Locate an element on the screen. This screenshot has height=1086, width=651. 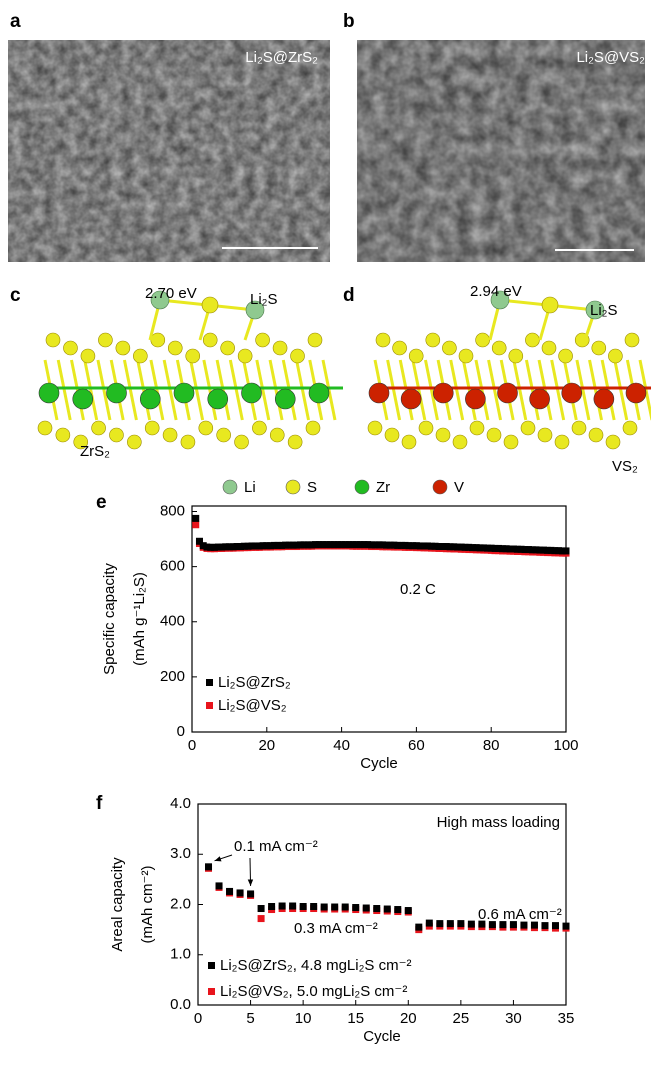
panel-label: a is located at coordinates (15, 21).